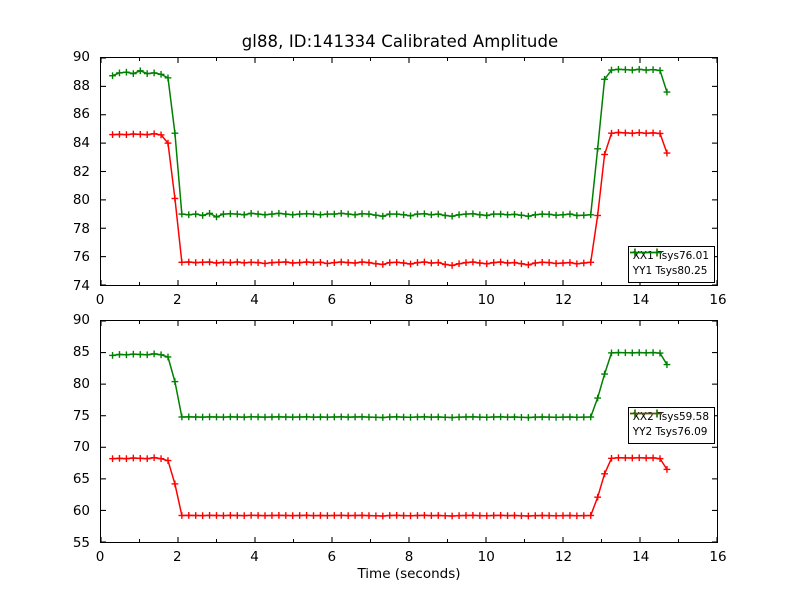  What do you see at coordinates (645, 413) in the screenshot?
I see `legend-swatch-yy2` at bounding box center [645, 413].